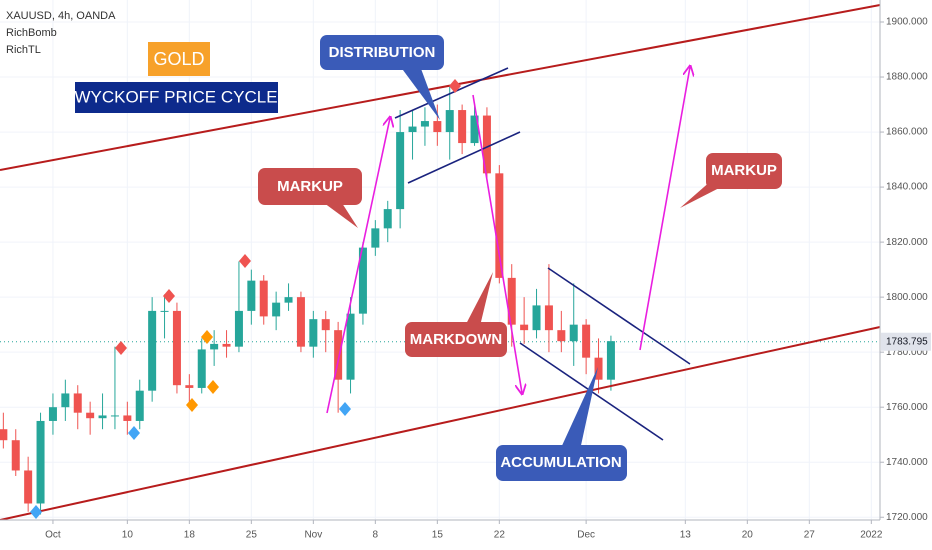 This screenshot has height=550, width=932. I want to click on x-tick-label: 2022, so click(871, 535).